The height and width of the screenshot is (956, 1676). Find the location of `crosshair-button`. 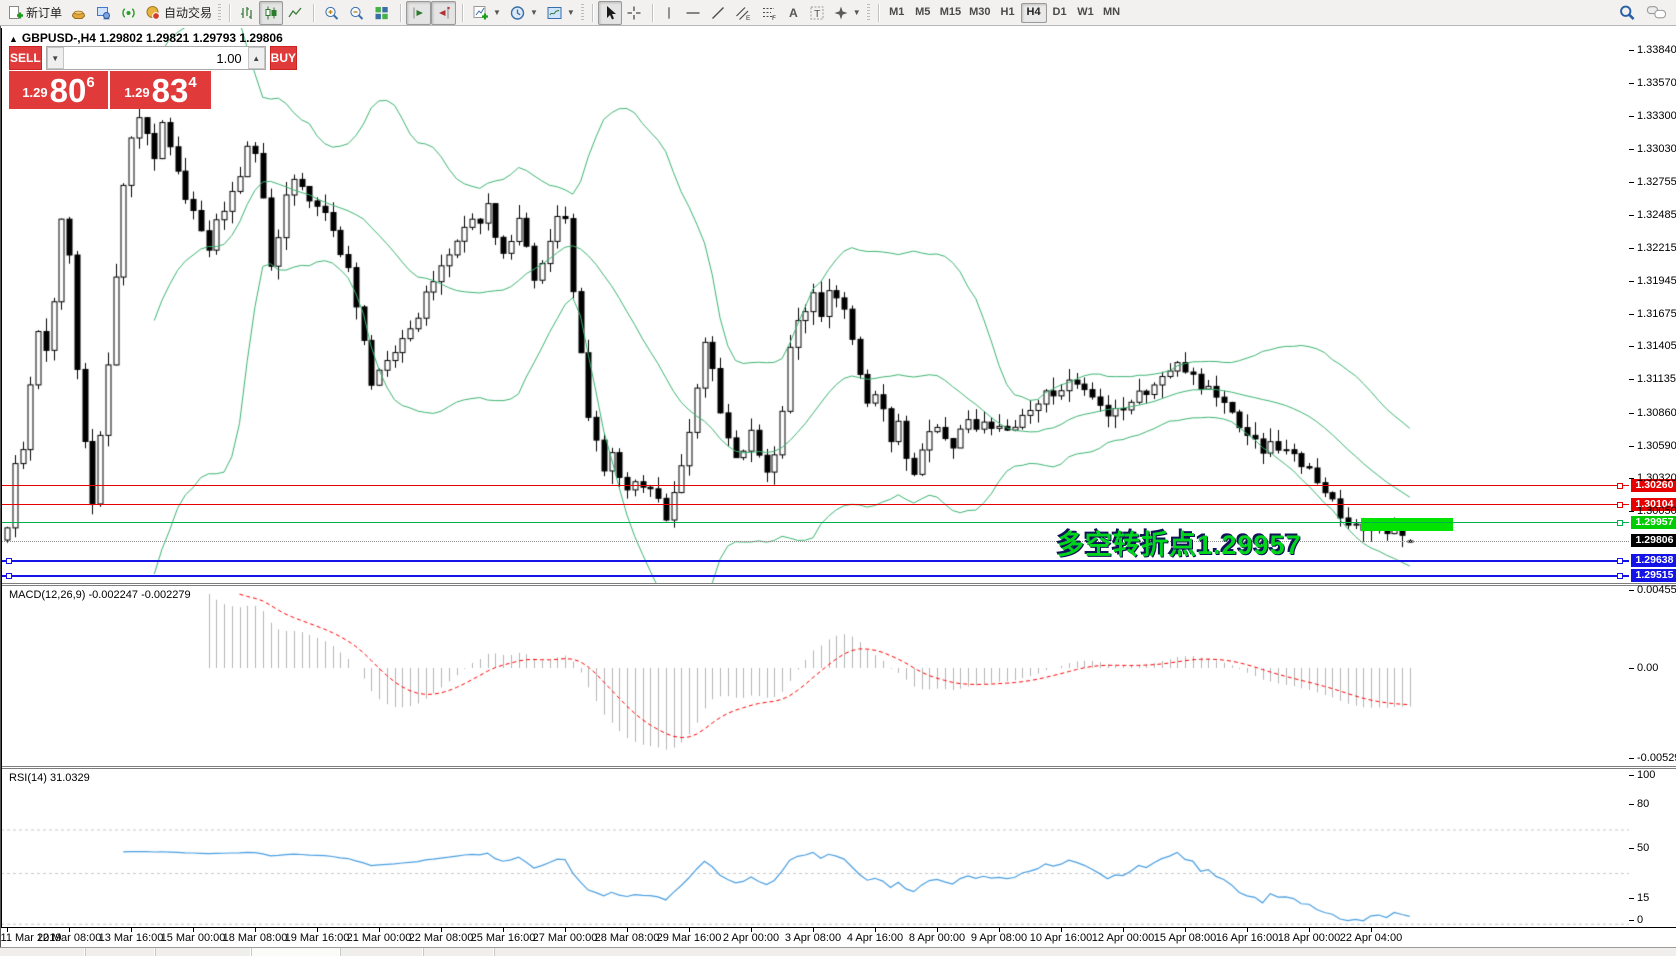

crosshair-button is located at coordinates (634, 13).